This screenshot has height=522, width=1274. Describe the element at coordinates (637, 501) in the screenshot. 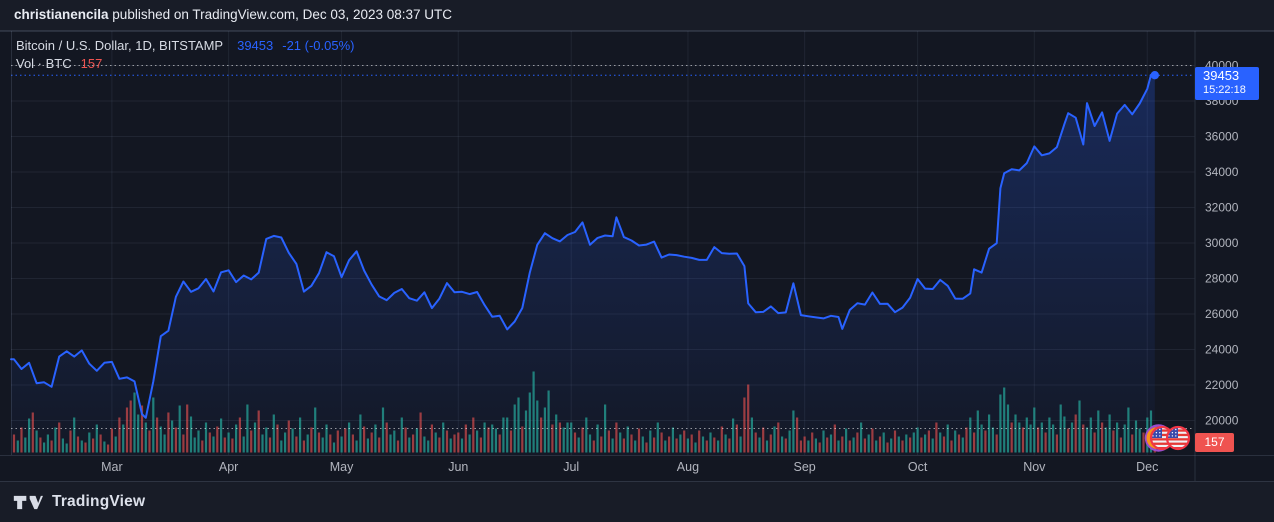

I see `footer-bar: TradingView` at that location.